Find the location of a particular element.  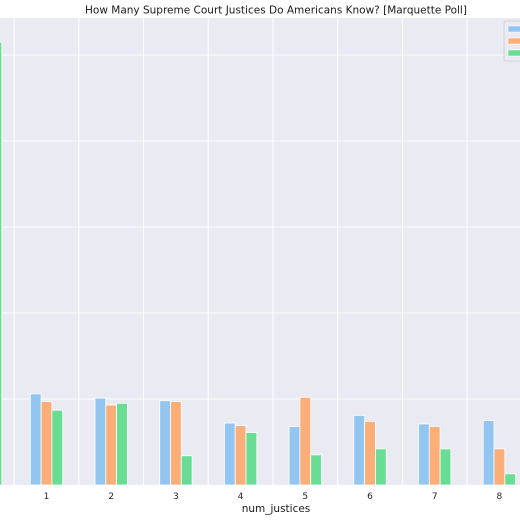

bar-partial is located at coordinates (1, 263).